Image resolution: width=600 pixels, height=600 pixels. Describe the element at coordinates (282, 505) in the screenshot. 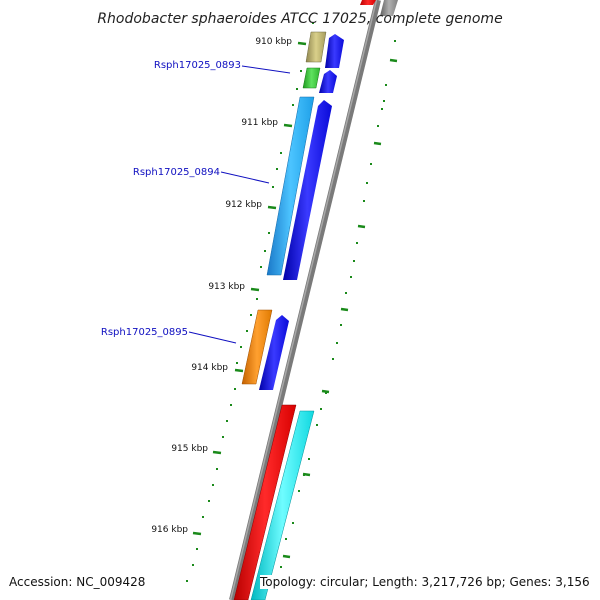

I see `gene-feature-cyan` at that location.